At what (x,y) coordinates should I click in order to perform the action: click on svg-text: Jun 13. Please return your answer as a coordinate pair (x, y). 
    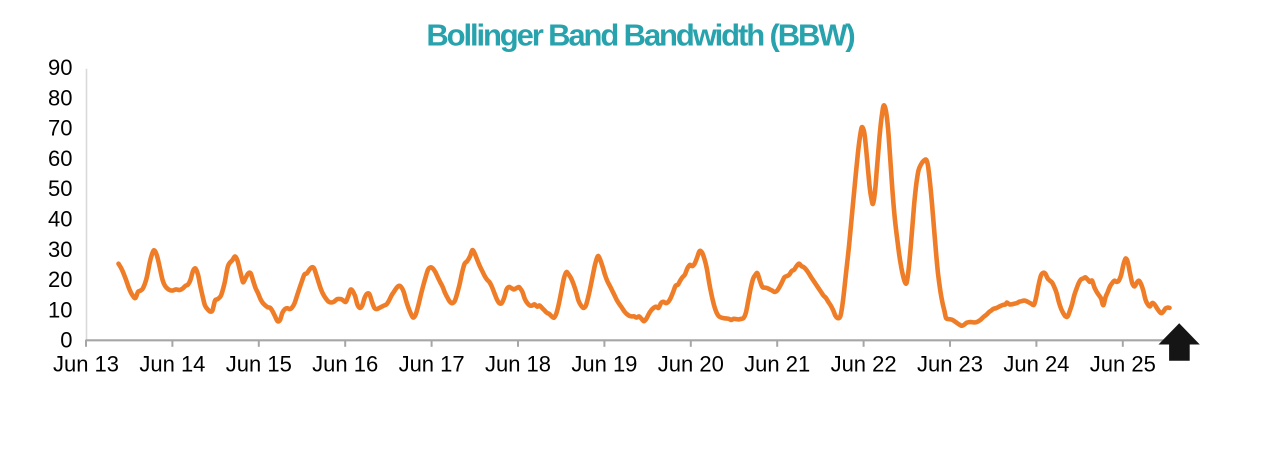
    Looking at the image, I should click on (86, 363).